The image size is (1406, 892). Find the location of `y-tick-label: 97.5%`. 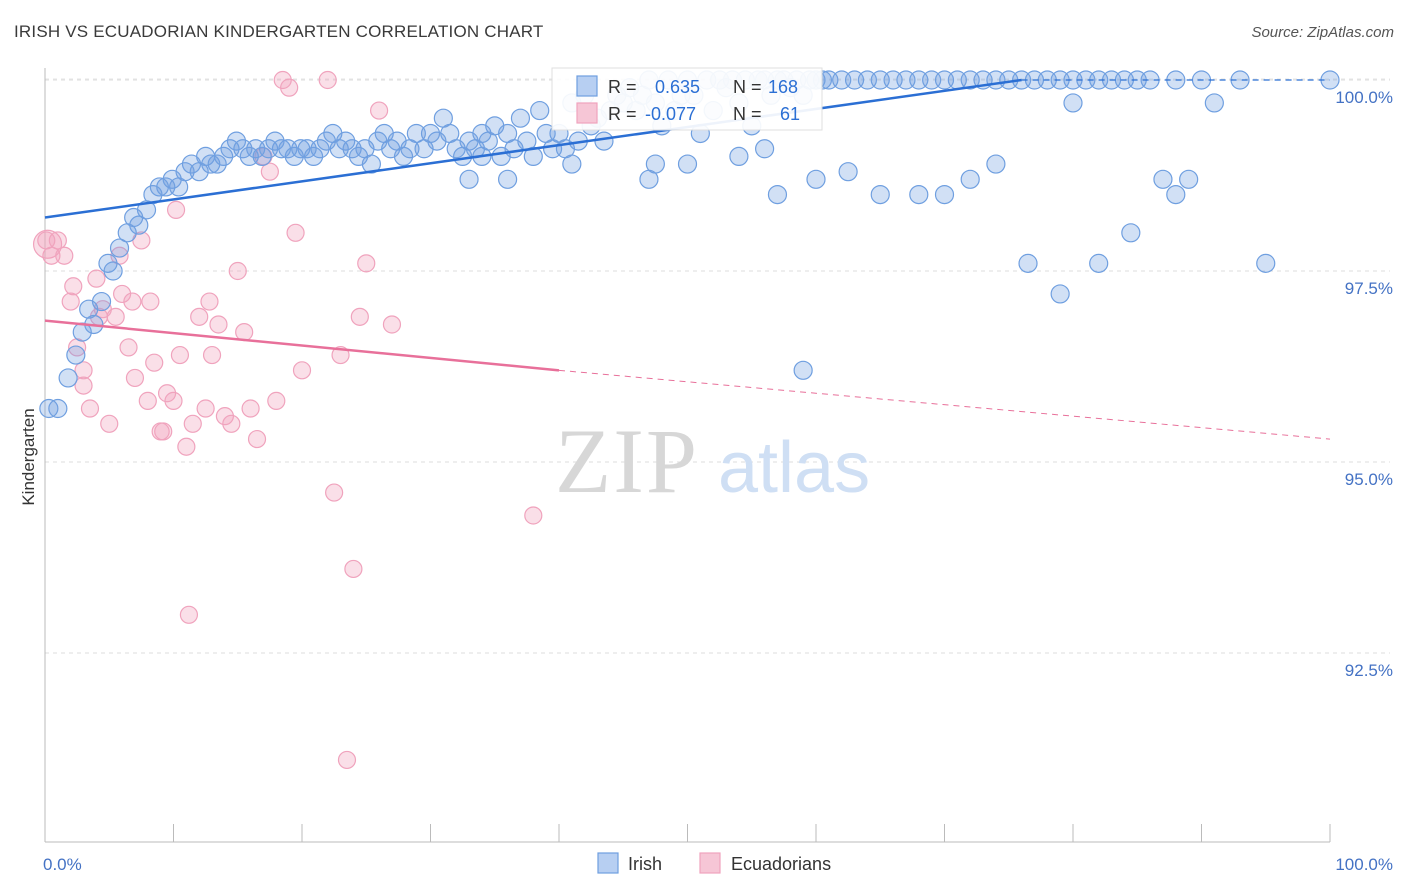

y-tick-label: 97.5% is located at coordinates (1369, 288).